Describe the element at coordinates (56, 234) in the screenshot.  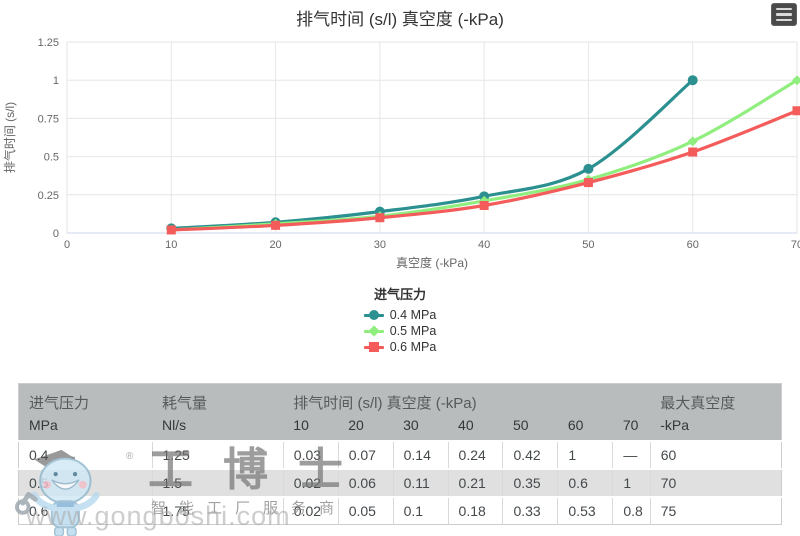
I see `y-tick-label: 0` at that location.